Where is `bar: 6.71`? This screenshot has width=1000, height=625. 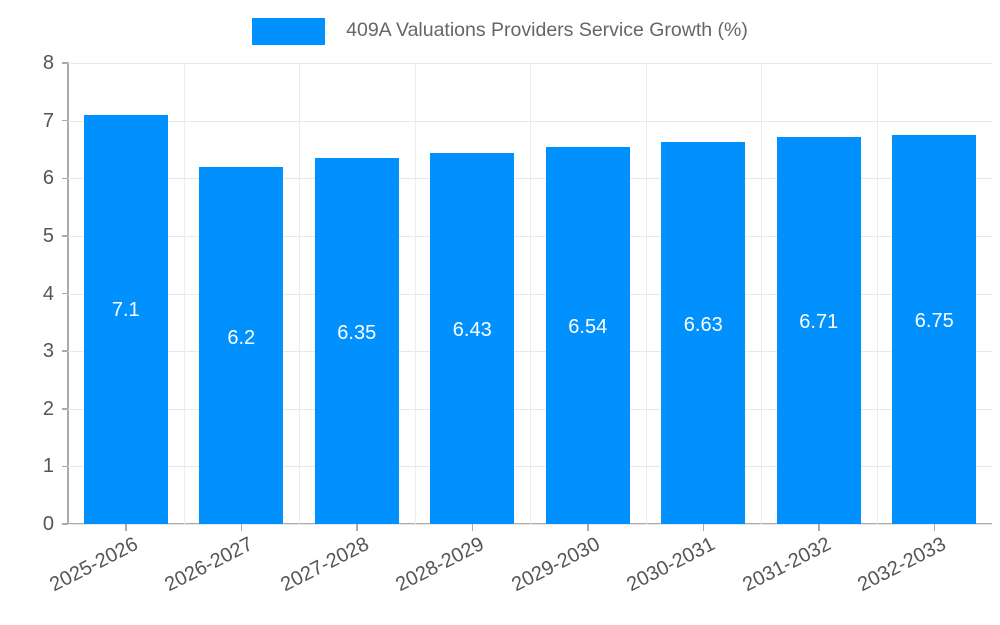 bar: 6.71 is located at coordinates (818, 330).